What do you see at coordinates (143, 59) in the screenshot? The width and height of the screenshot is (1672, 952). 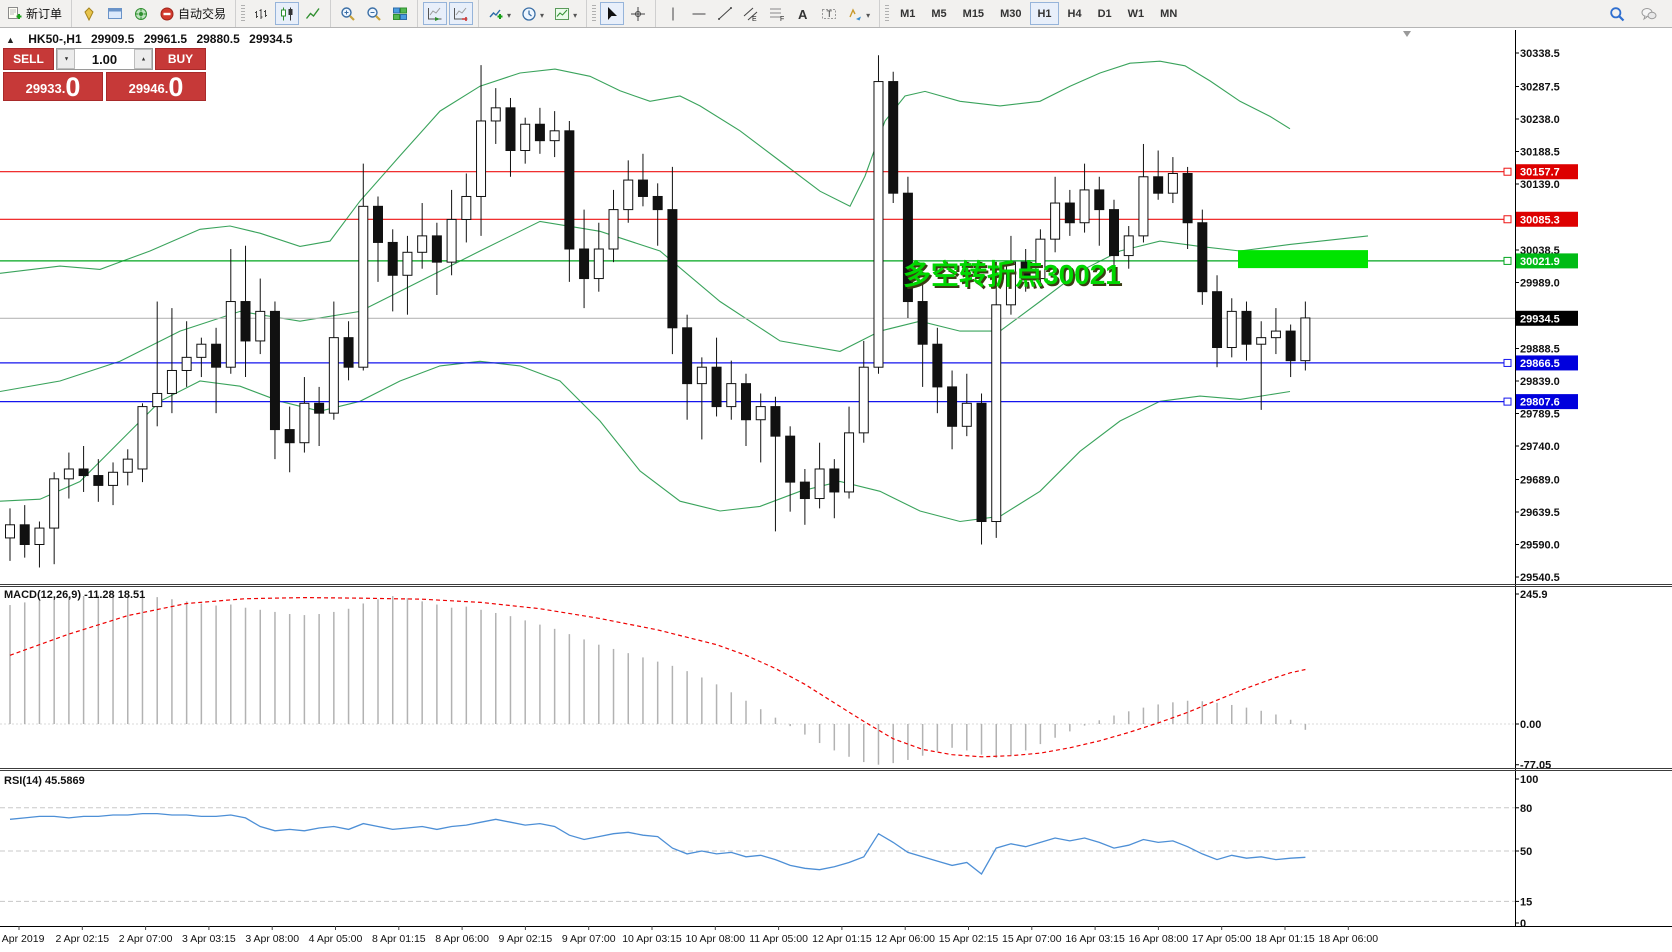 I see `volume-increase-button` at bounding box center [143, 59].